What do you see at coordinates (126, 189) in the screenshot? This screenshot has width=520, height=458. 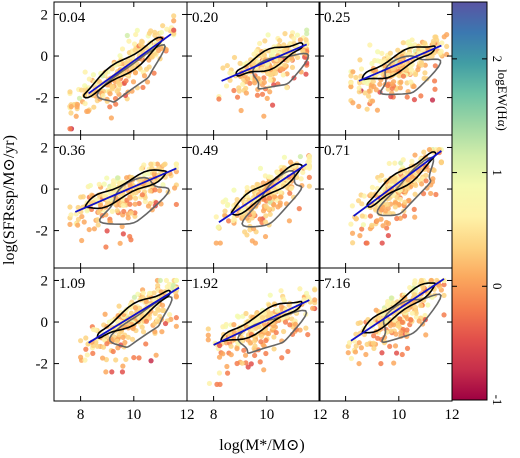 I see `inner-contour` at bounding box center [126, 189].